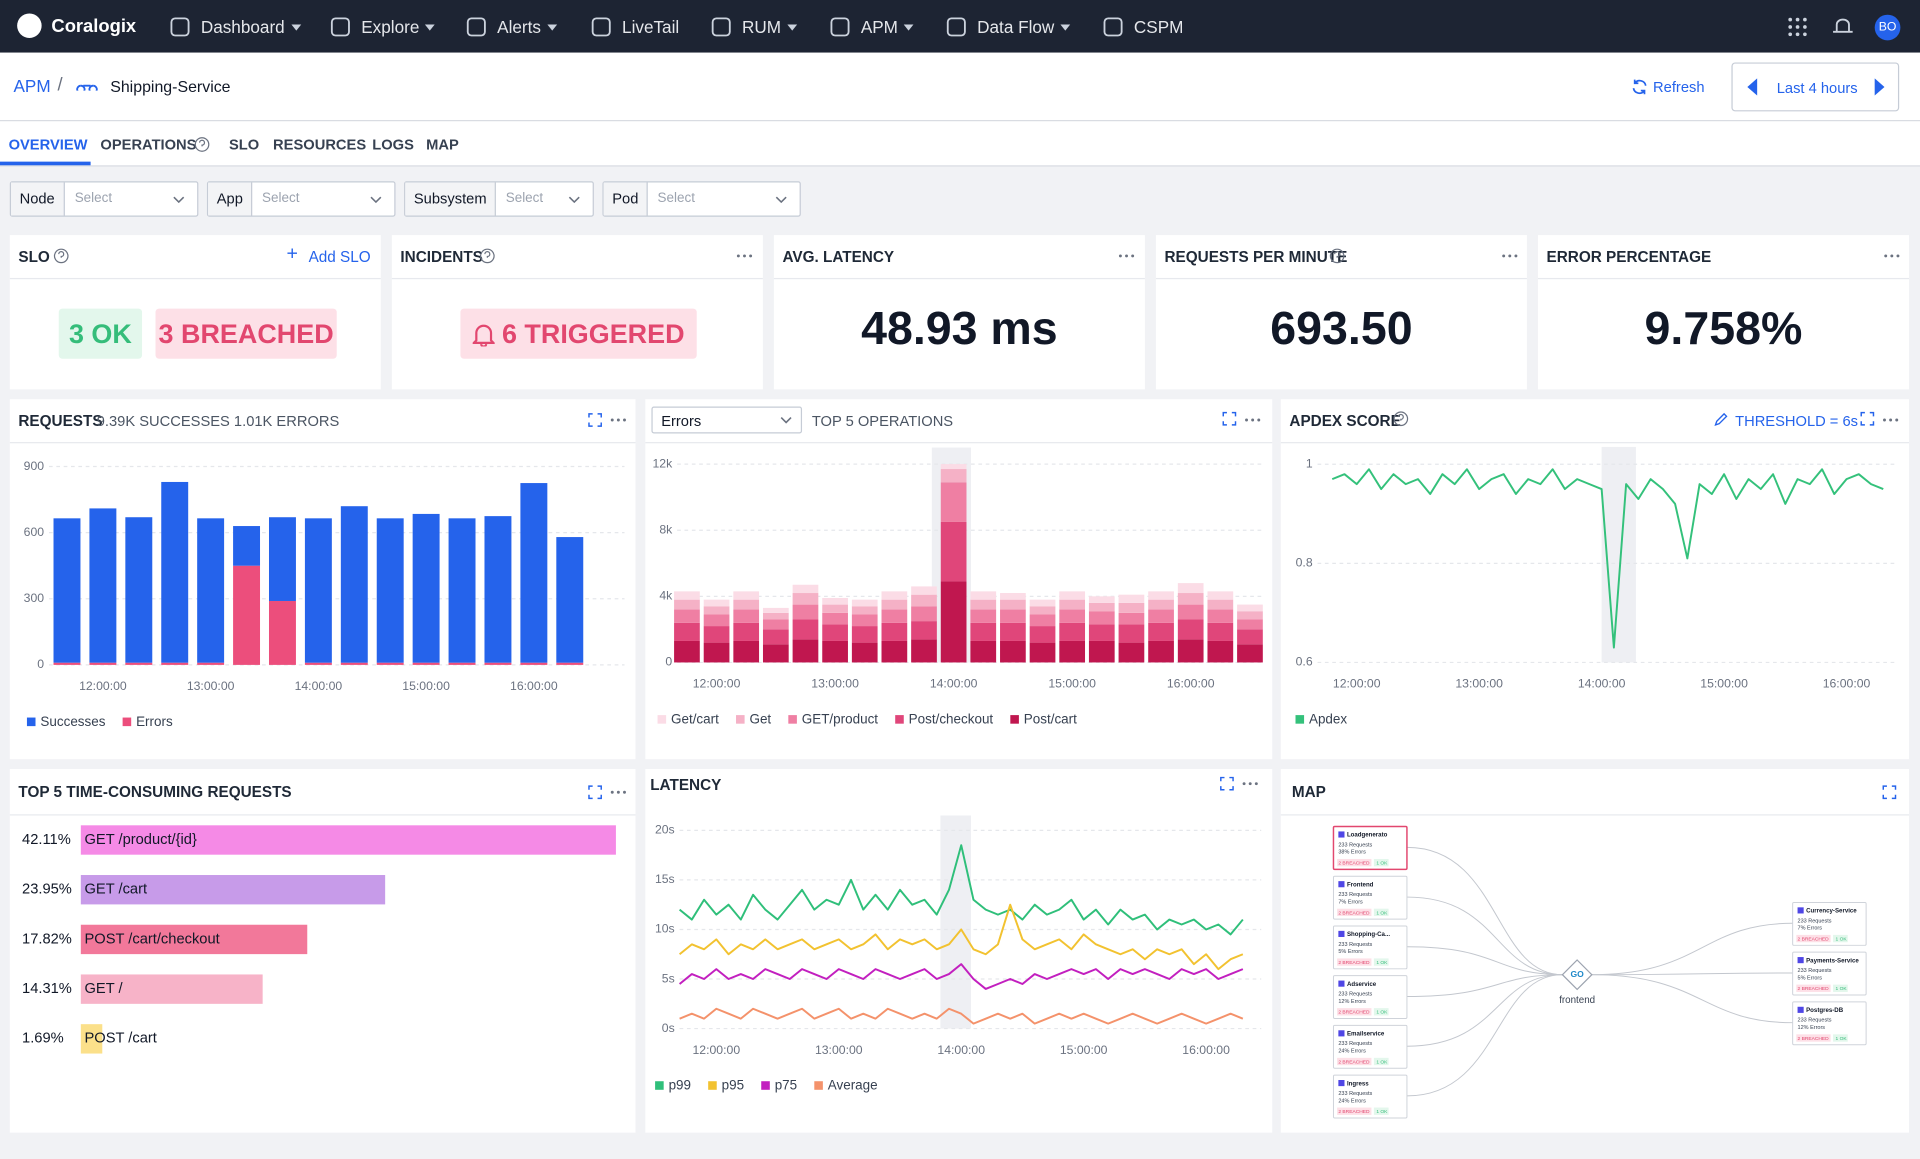 This screenshot has height=1159, width=1920. What do you see at coordinates (879, 27) in the screenshot?
I see `nav-item: APM` at bounding box center [879, 27].